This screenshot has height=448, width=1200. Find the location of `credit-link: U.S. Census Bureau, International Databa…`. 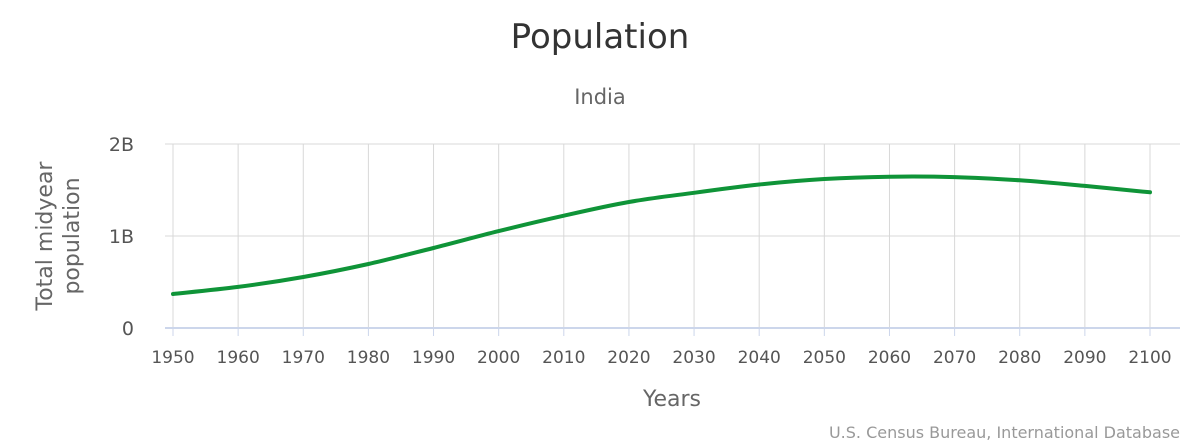

credit-link: U.S. Census Bureau, International Databa… is located at coordinates (1004, 432).